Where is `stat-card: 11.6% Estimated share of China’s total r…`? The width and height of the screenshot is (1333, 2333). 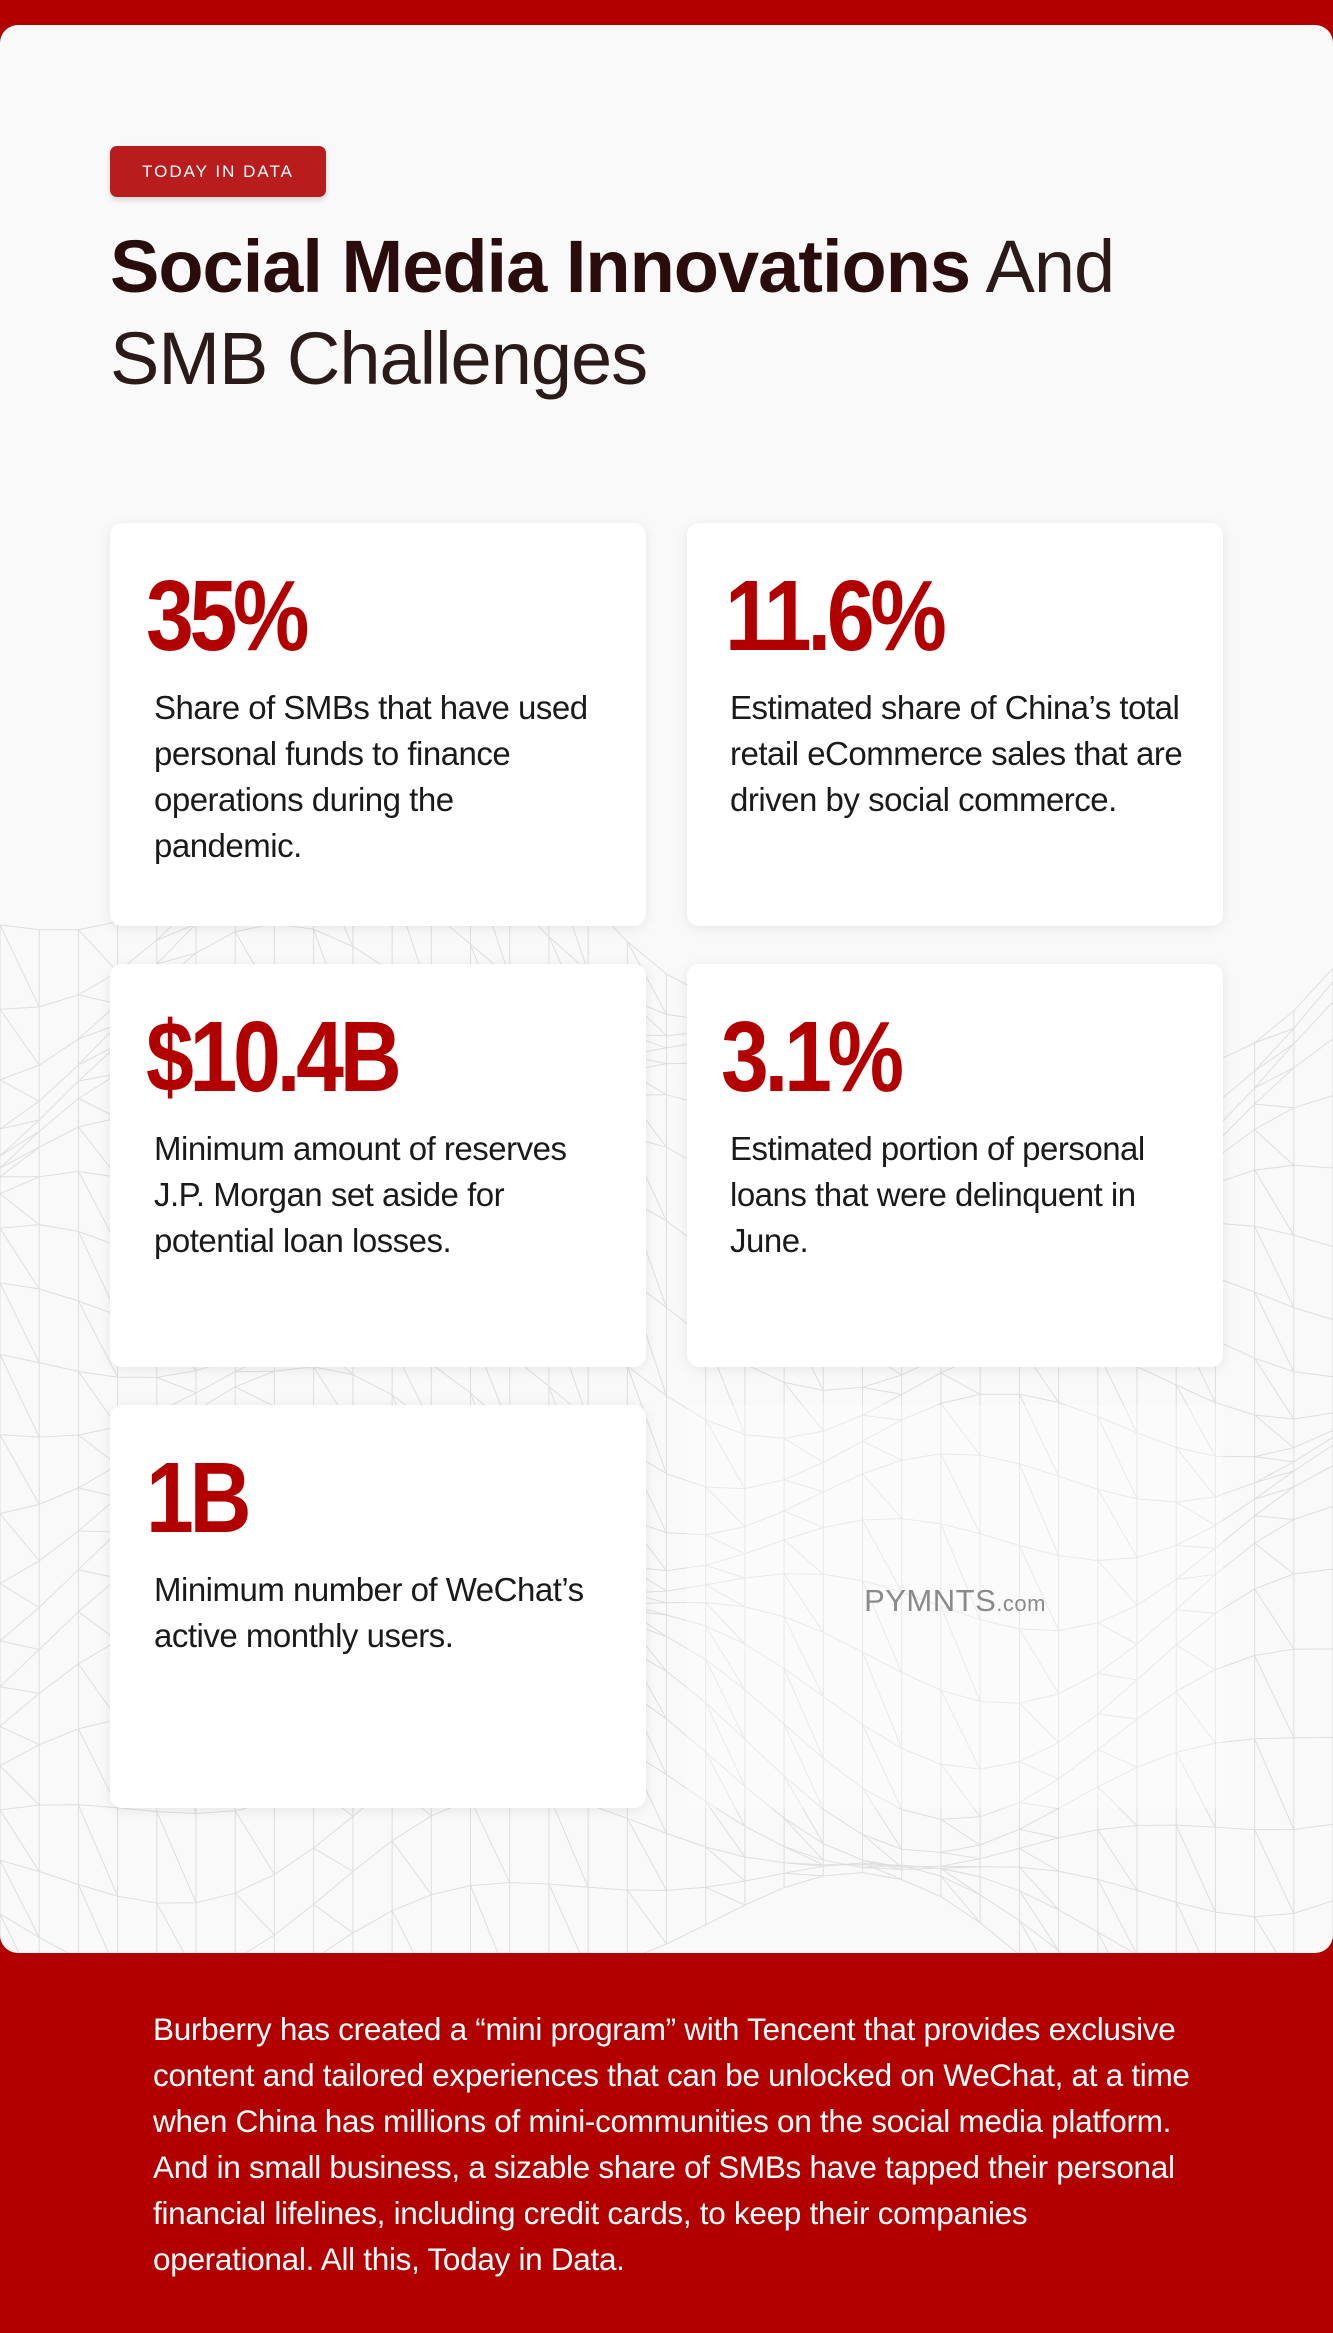
stat-card: 11.6% Estimated share of China’s total r… is located at coordinates (955, 724).